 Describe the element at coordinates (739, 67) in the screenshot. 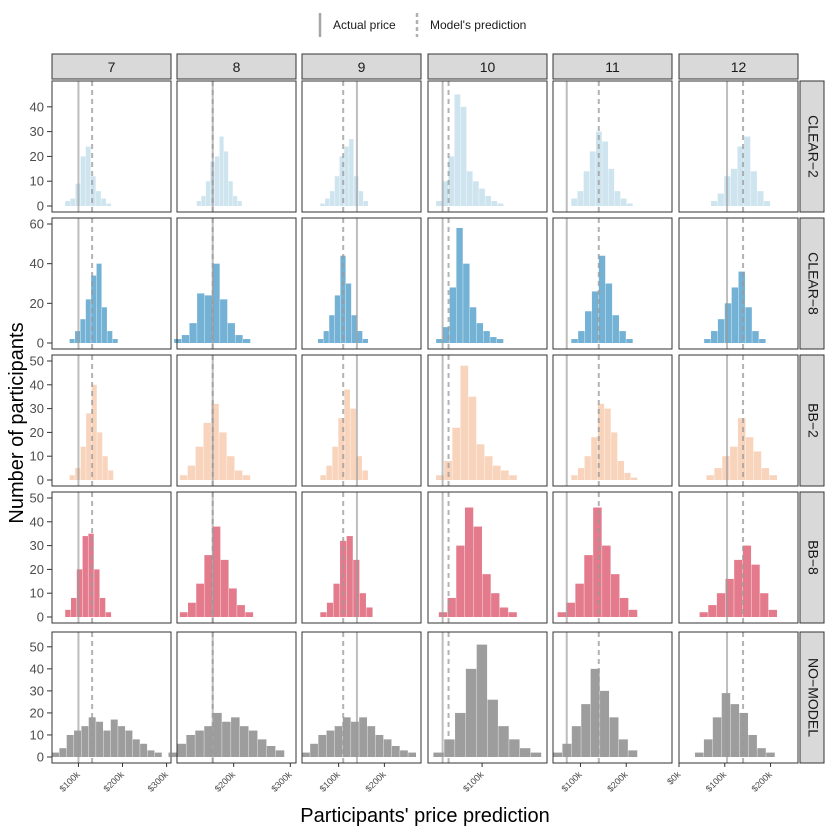

I see `column-strip-label-12: 12` at that location.